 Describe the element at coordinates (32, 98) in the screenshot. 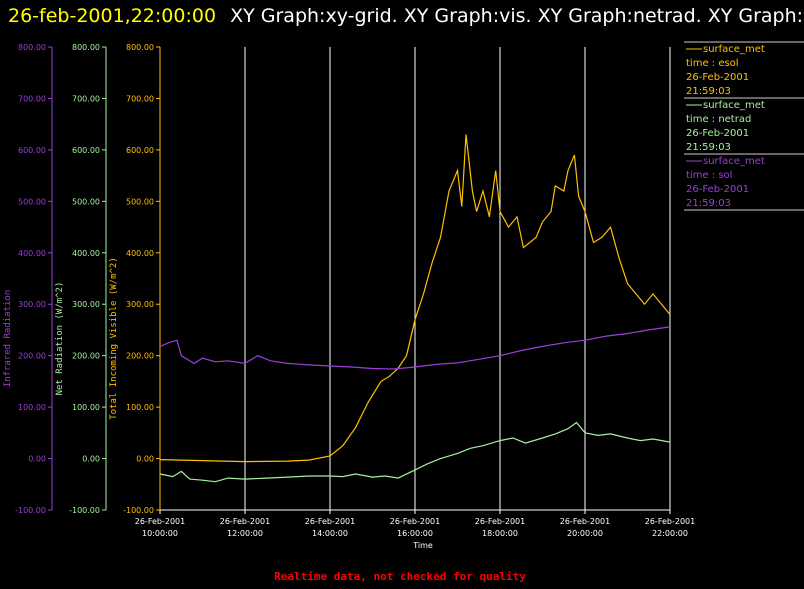

I see `ir-tick-label: 700.00` at that location.